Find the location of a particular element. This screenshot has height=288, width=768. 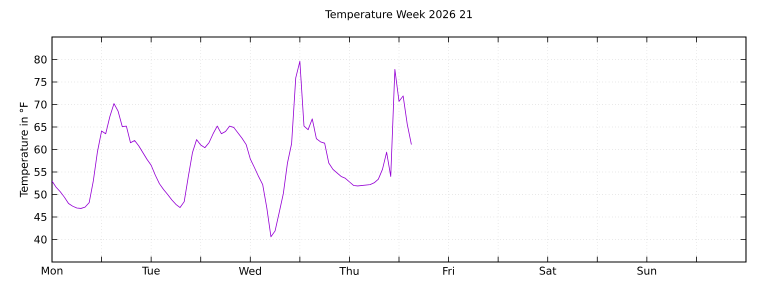

y-tick-label: 80 is located at coordinates (40, 59).